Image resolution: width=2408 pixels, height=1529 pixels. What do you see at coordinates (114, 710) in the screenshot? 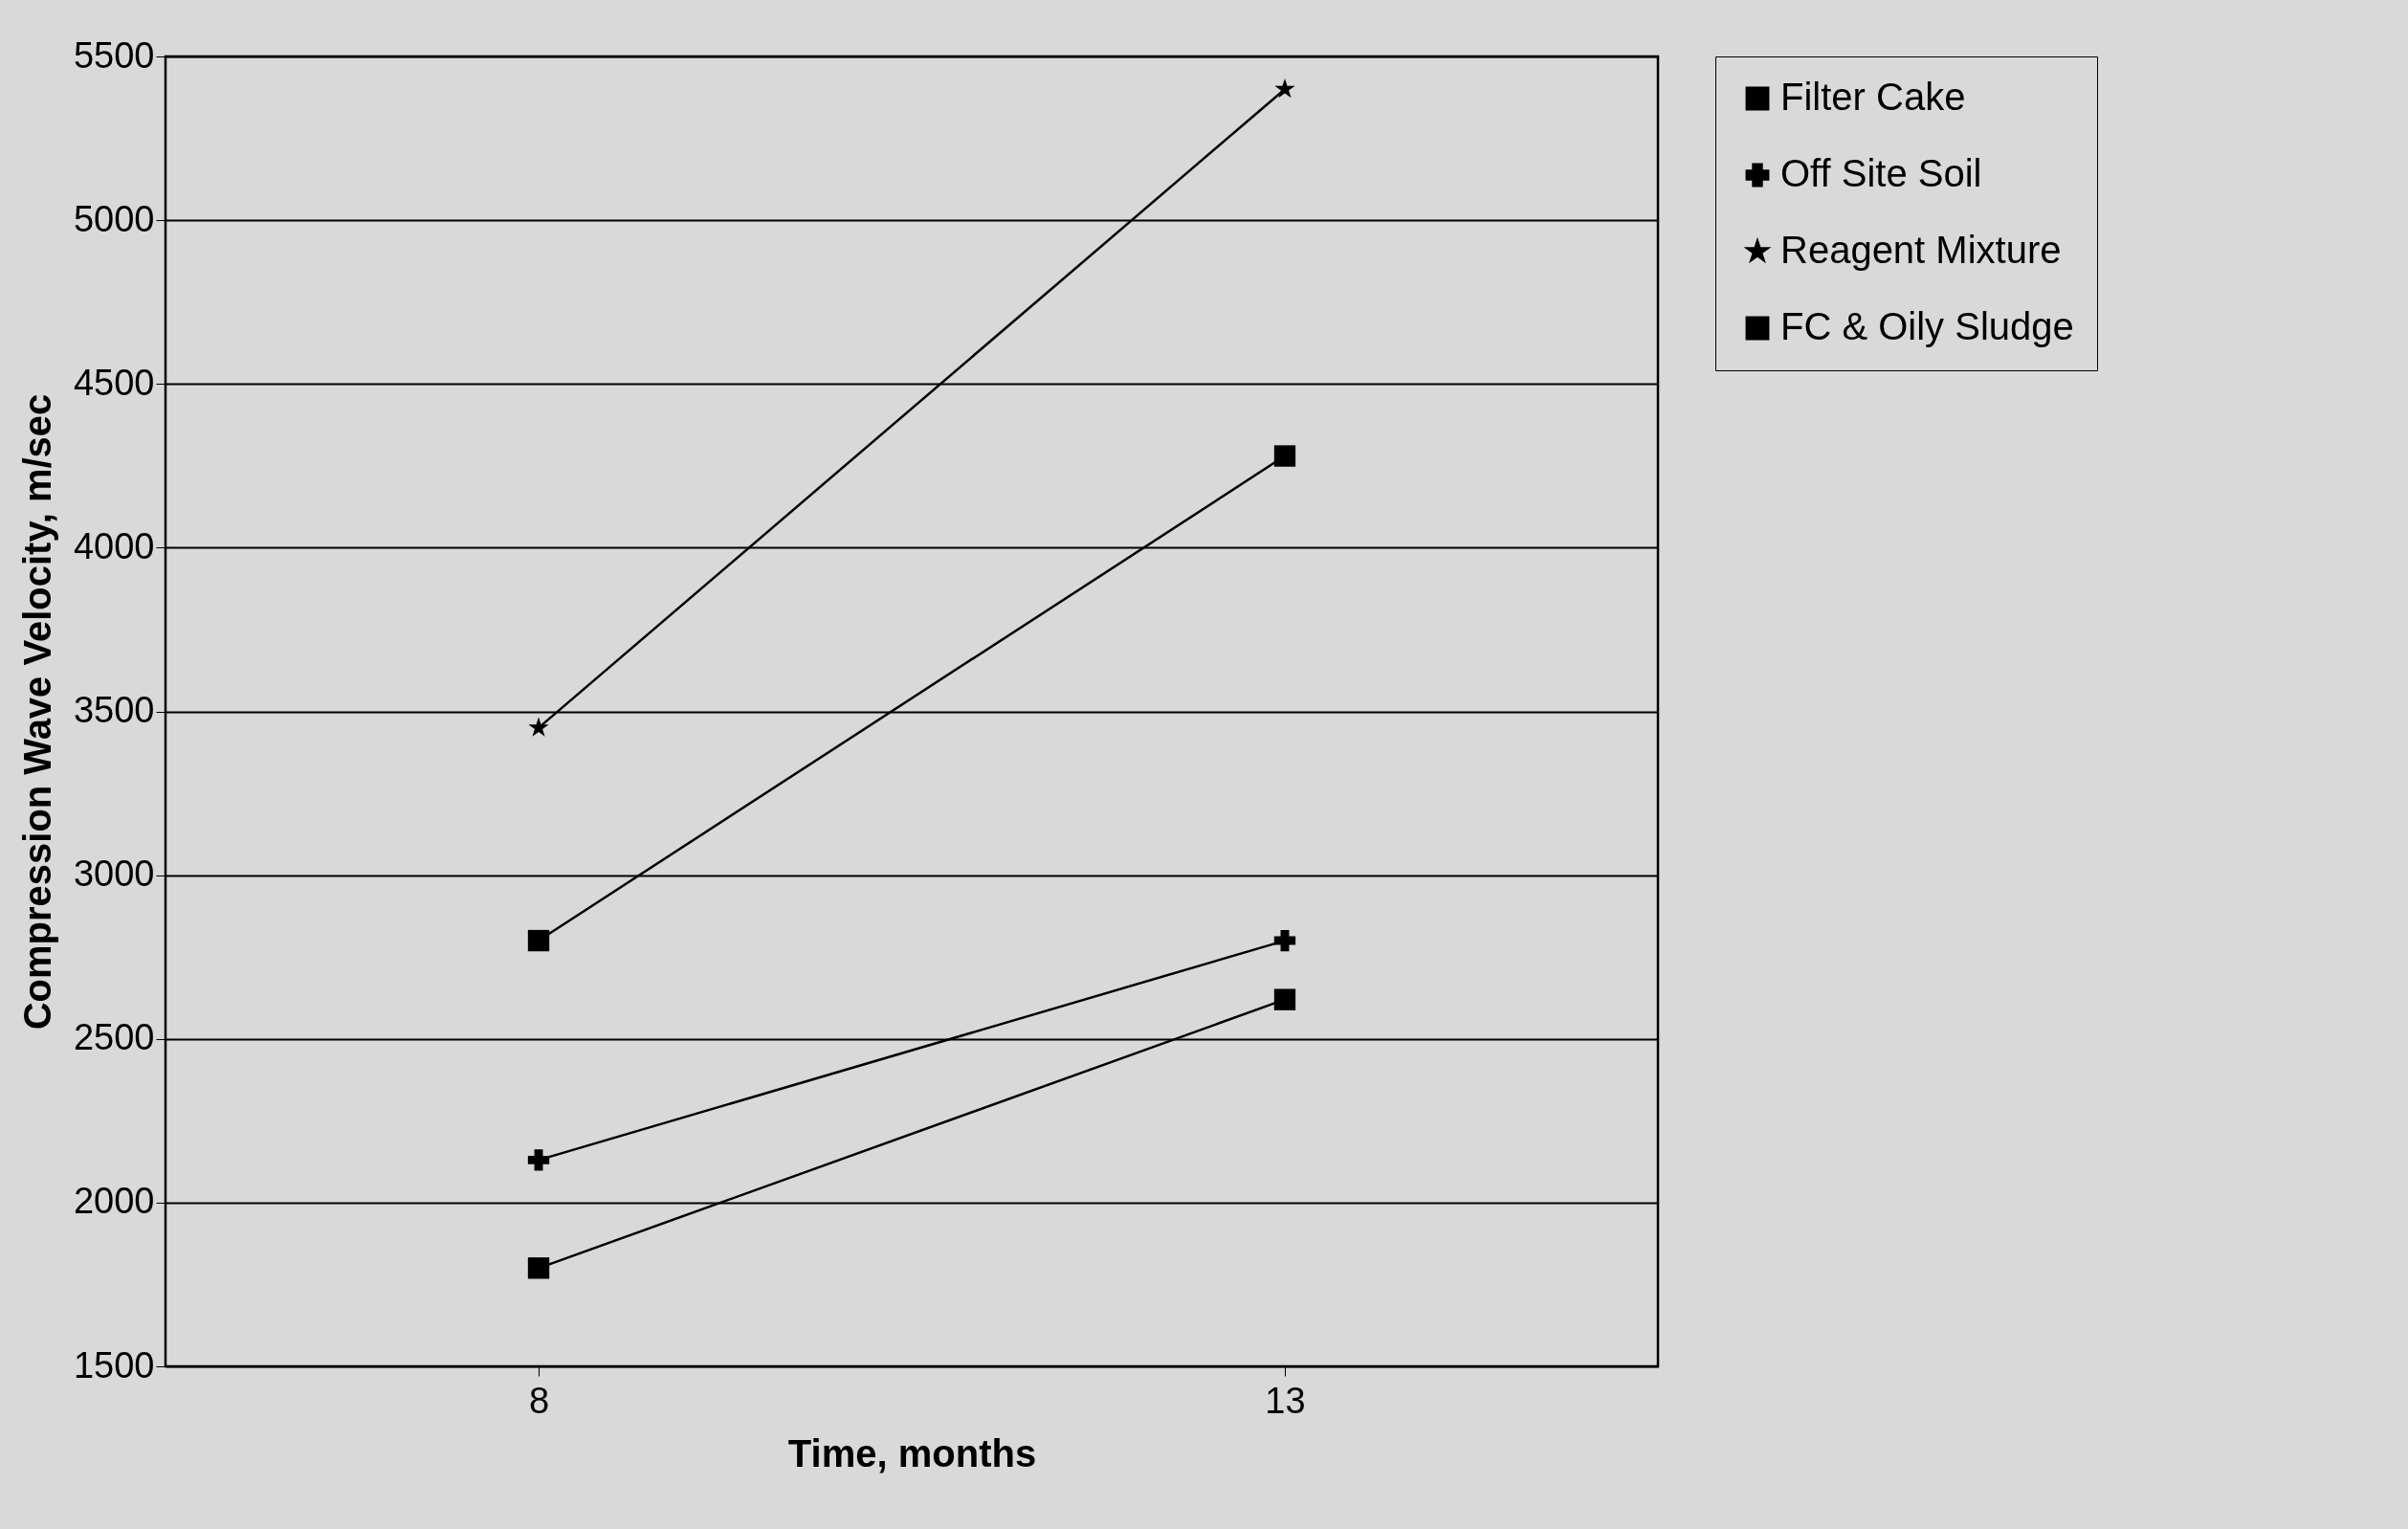
I see `y-tick-label: 3500` at bounding box center [114, 710].